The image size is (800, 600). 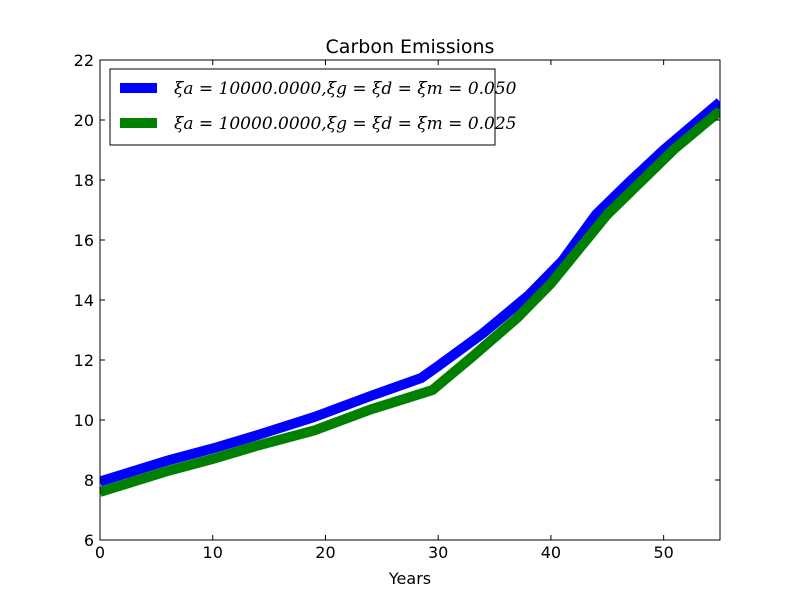 What do you see at coordinates (84, 120) in the screenshot?
I see `y-tick-label: 20` at bounding box center [84, 120].